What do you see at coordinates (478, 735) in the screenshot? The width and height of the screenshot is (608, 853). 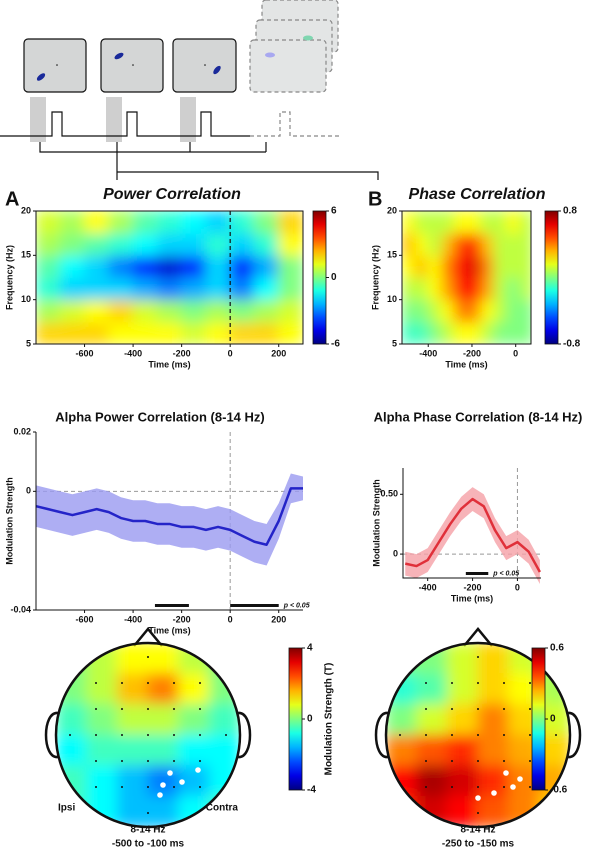 I see `head-outline` at bounding box center [478, 735].